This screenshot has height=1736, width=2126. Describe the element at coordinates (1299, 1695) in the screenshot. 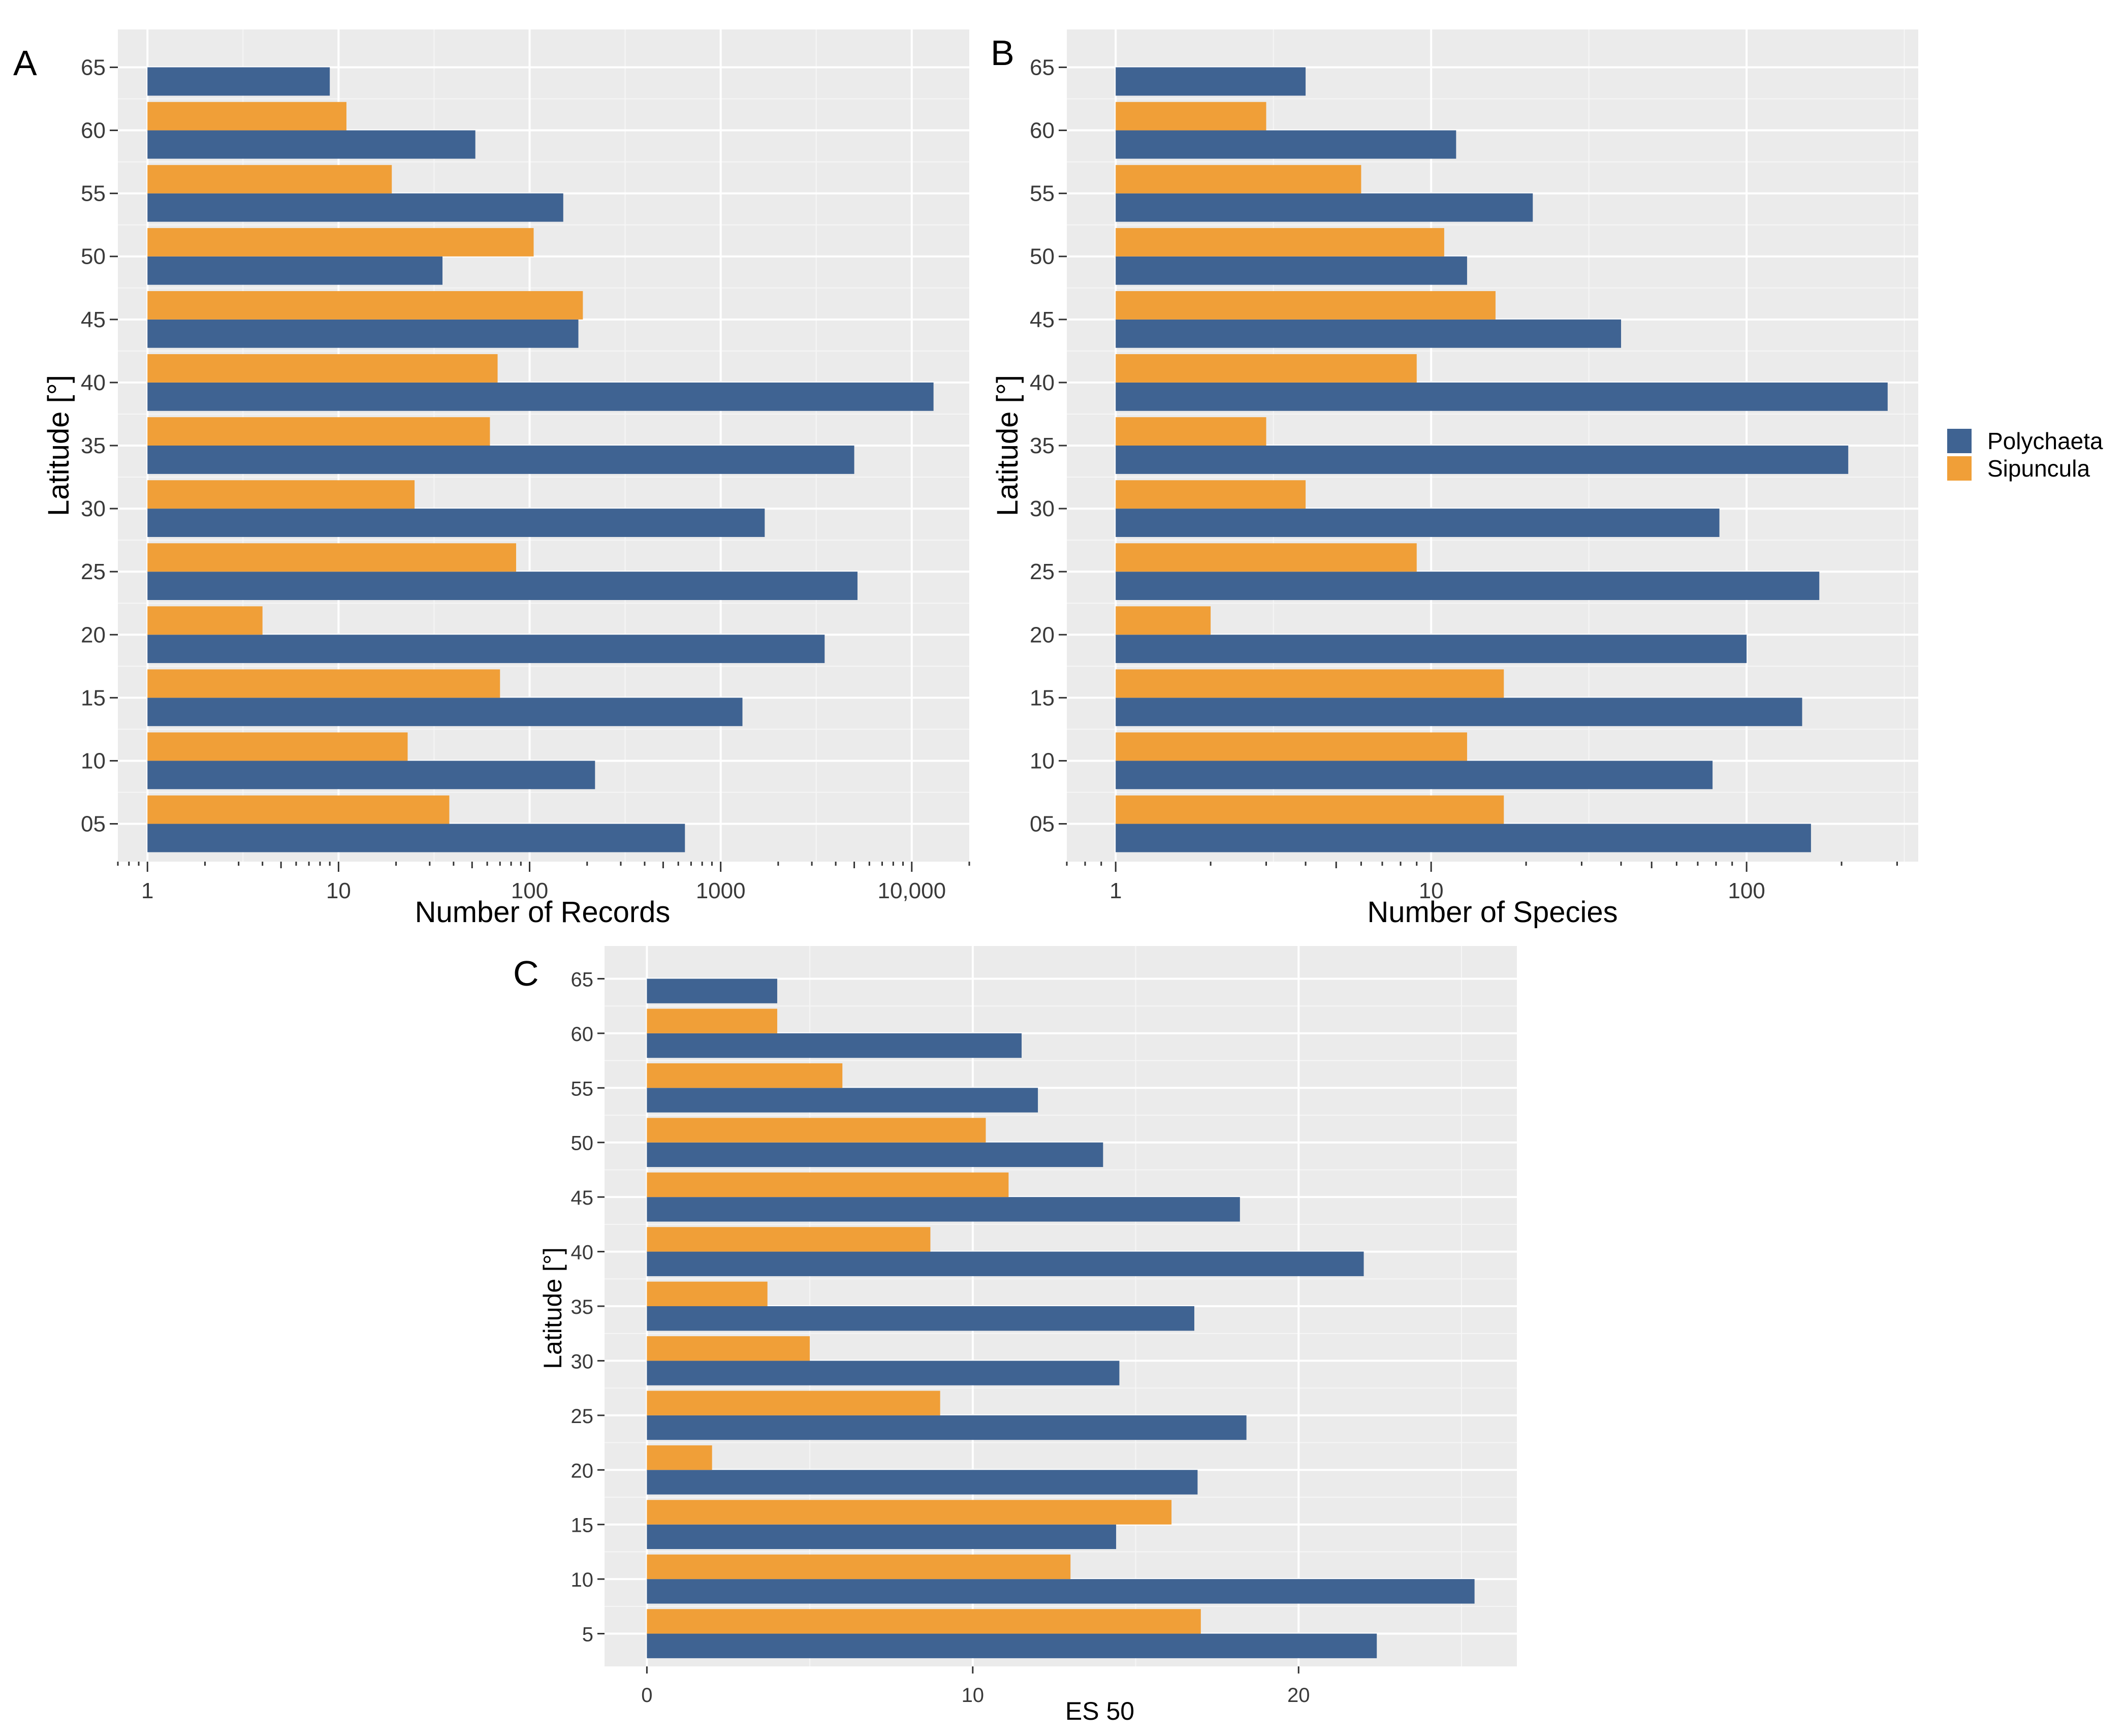

I see `x-tick-label: 20` at that location.